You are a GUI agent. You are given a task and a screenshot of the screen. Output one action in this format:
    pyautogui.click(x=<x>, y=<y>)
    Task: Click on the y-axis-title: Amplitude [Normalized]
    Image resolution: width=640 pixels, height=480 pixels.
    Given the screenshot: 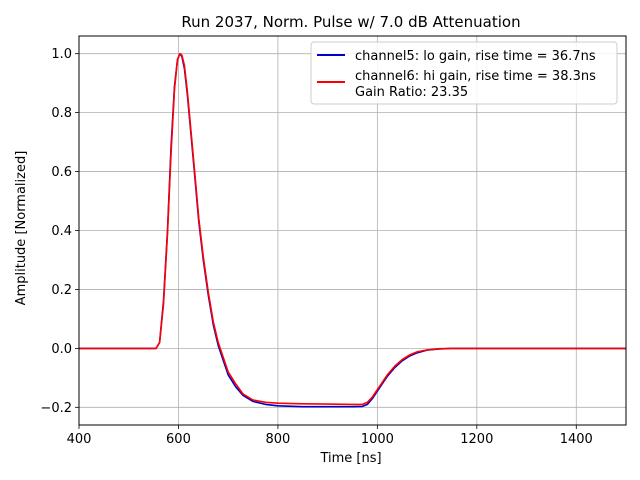 What is the action you would take?
    pyautogui.click(x=21, y=228)
    